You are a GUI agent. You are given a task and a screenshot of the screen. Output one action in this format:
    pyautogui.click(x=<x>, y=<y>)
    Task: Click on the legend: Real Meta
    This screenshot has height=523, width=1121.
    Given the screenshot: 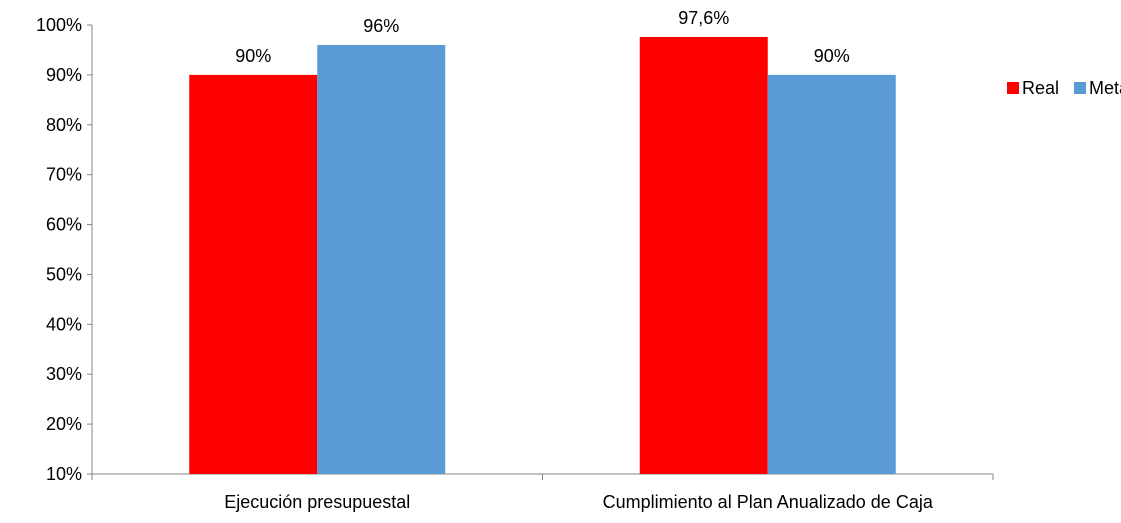 What is the action you would take?
    pyautogui.click(x=1064, y=88)
    